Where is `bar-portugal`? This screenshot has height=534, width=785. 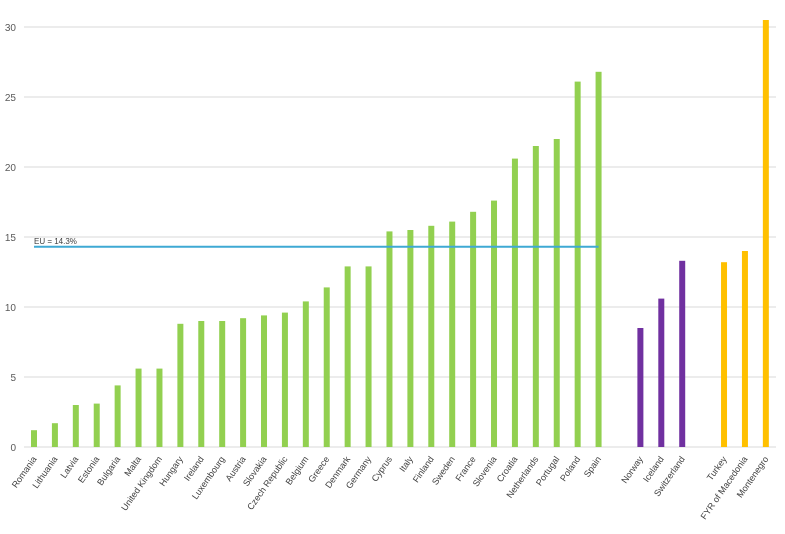 bar-portugal is located at coordinates (556, 293).